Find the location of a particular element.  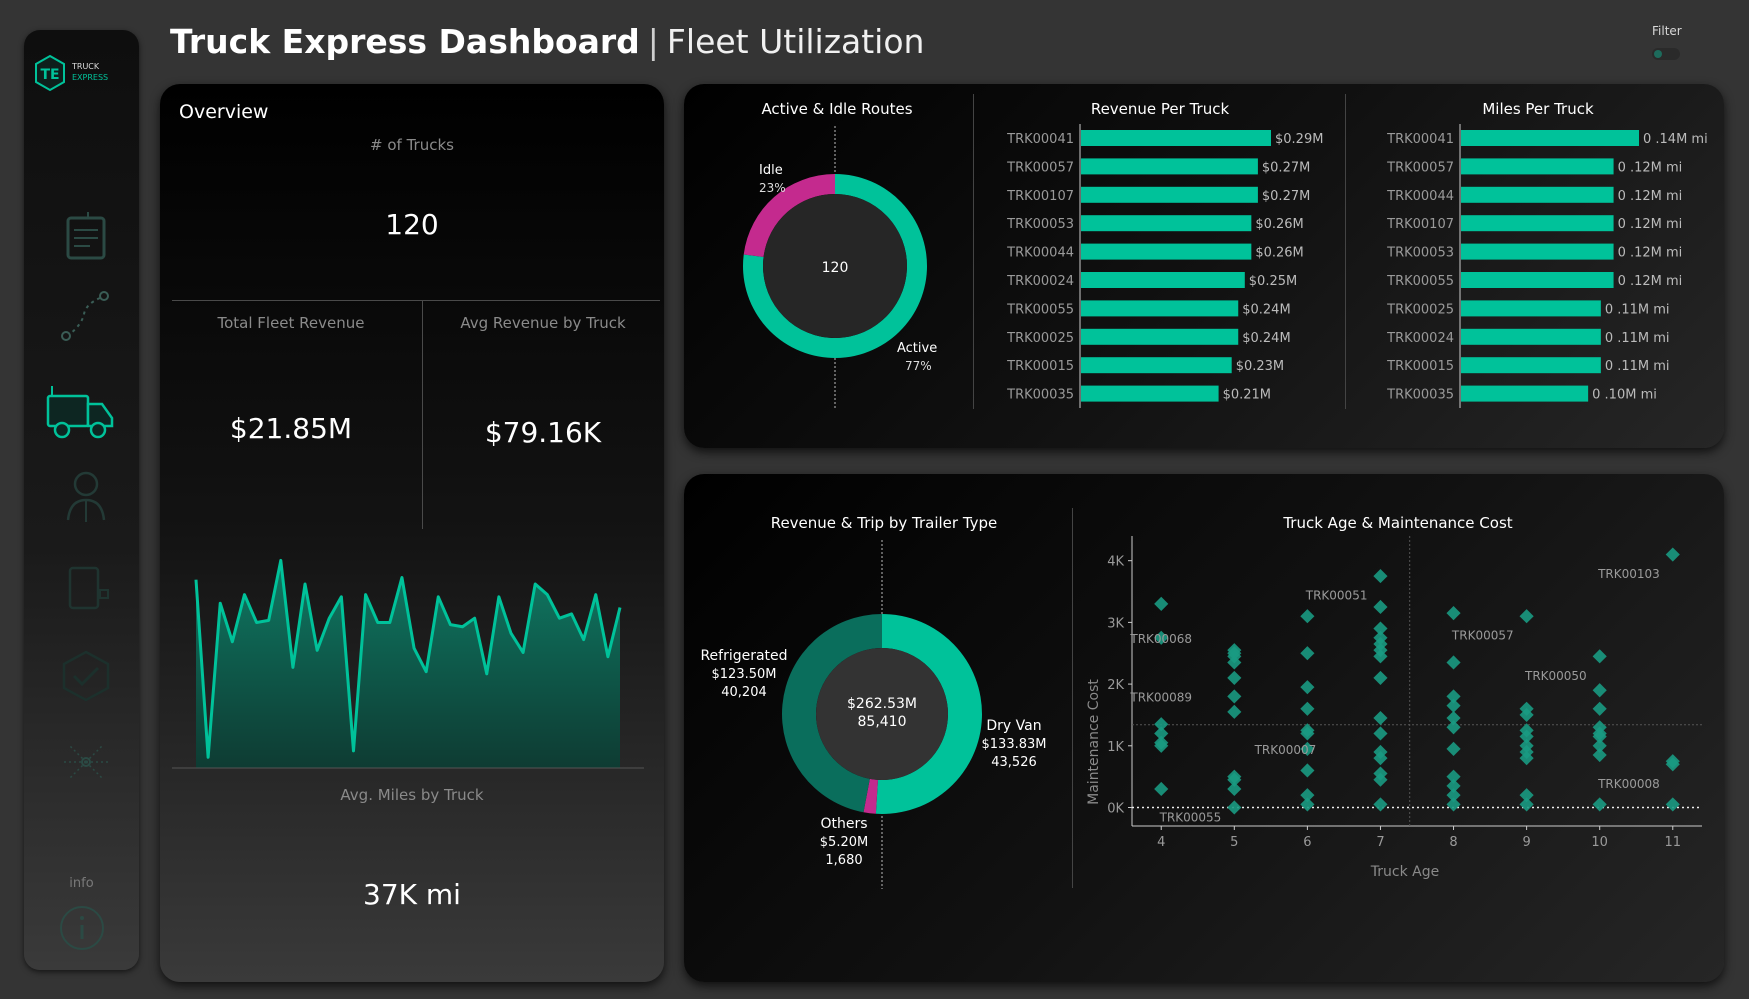

check-shield-icon is located at coordinates (86, 676).